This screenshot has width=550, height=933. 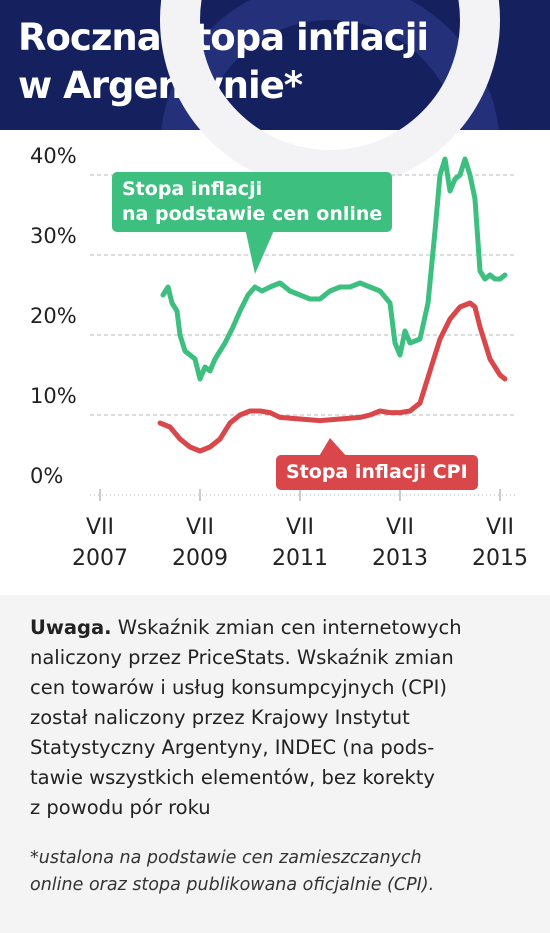 I want to click on x-tick-label: VII 2011, so click(x=300, y=543).